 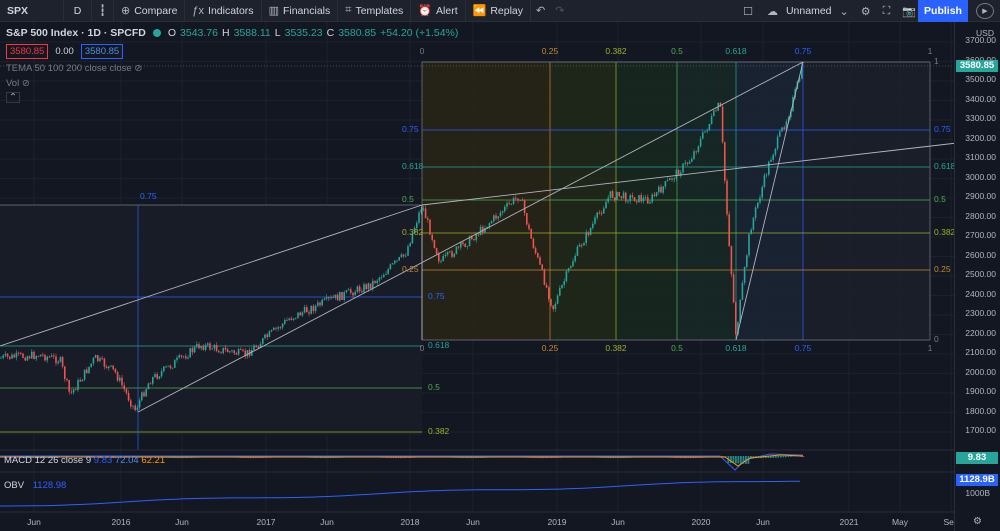 What do you see at coordinates (375, 11) in the screenshot?
I see `templates-button: ⌗ Templates` at bounding box center [375, 11].